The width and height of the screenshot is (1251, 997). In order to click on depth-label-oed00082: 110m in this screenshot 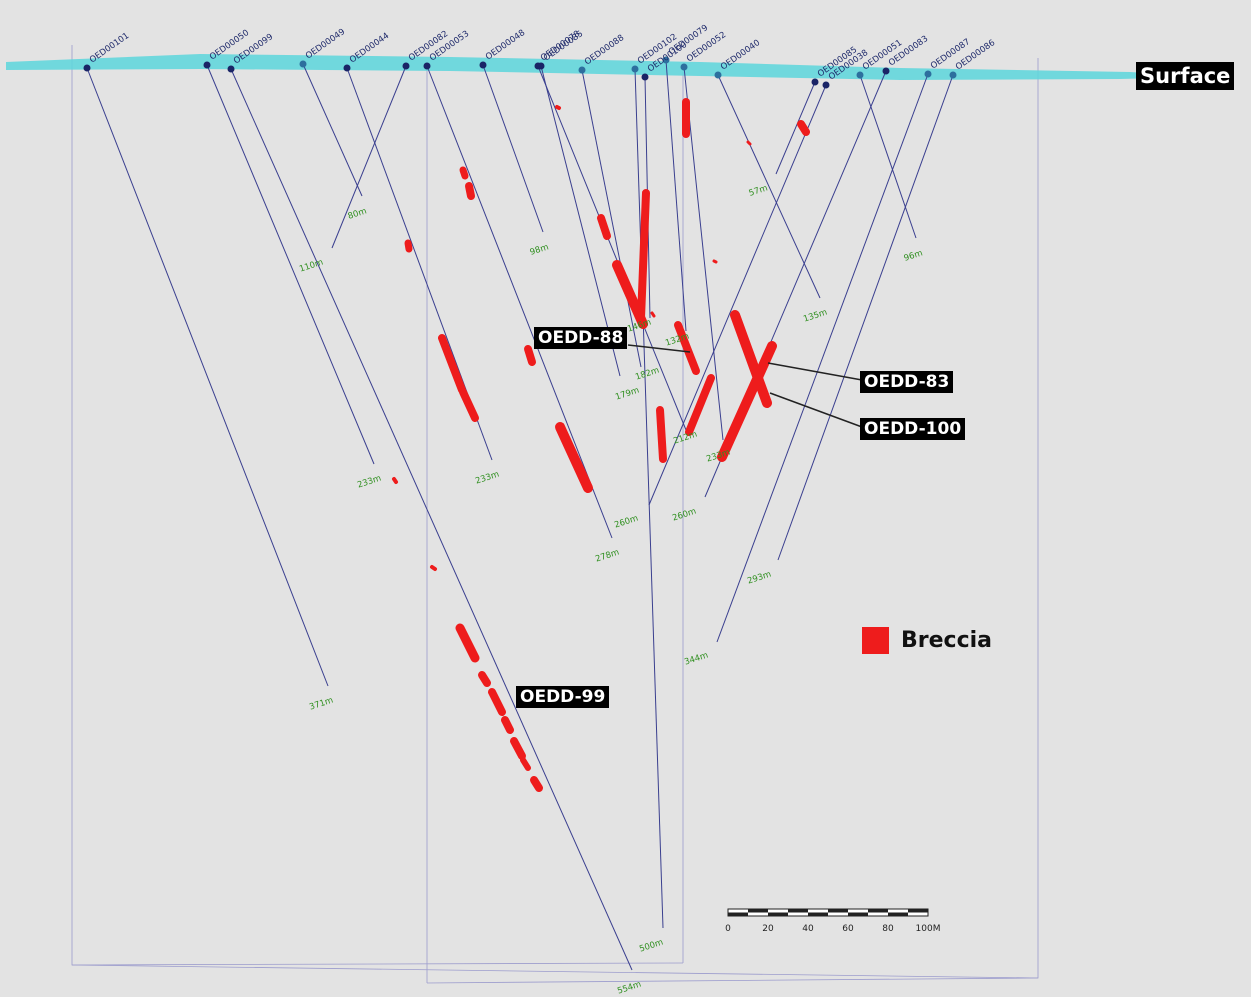, I will do `click(311, 266)`.